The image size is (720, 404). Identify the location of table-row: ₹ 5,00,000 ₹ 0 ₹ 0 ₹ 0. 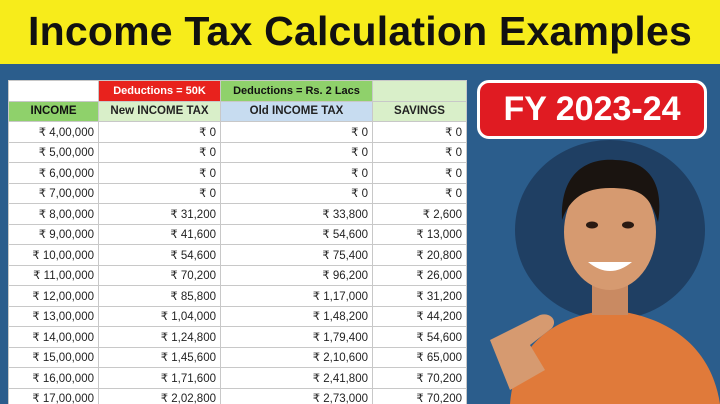
(237, 152).